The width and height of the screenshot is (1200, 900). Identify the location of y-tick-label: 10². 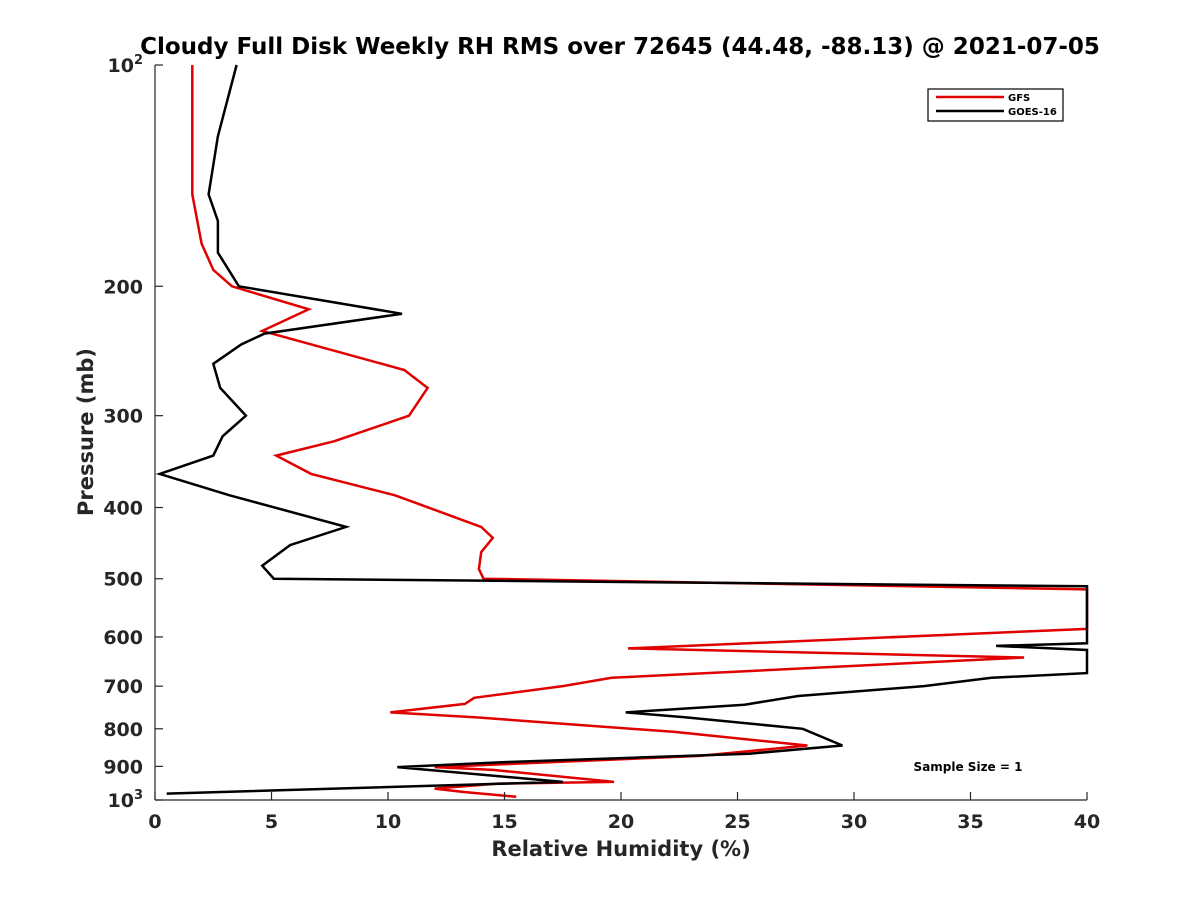
(126, 65).